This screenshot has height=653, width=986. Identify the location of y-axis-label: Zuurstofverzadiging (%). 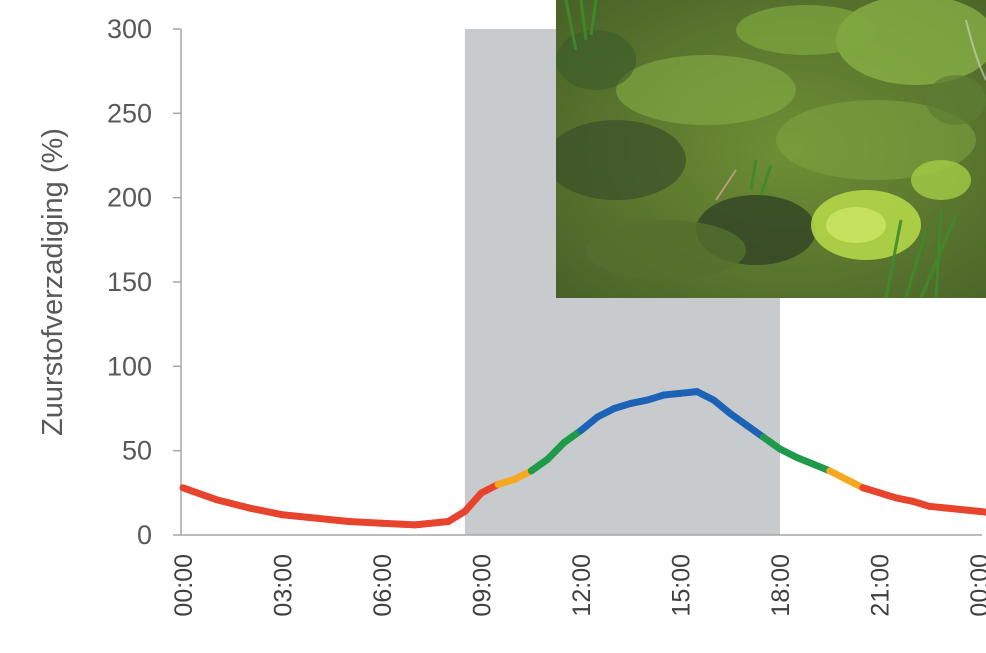
(53, 282).